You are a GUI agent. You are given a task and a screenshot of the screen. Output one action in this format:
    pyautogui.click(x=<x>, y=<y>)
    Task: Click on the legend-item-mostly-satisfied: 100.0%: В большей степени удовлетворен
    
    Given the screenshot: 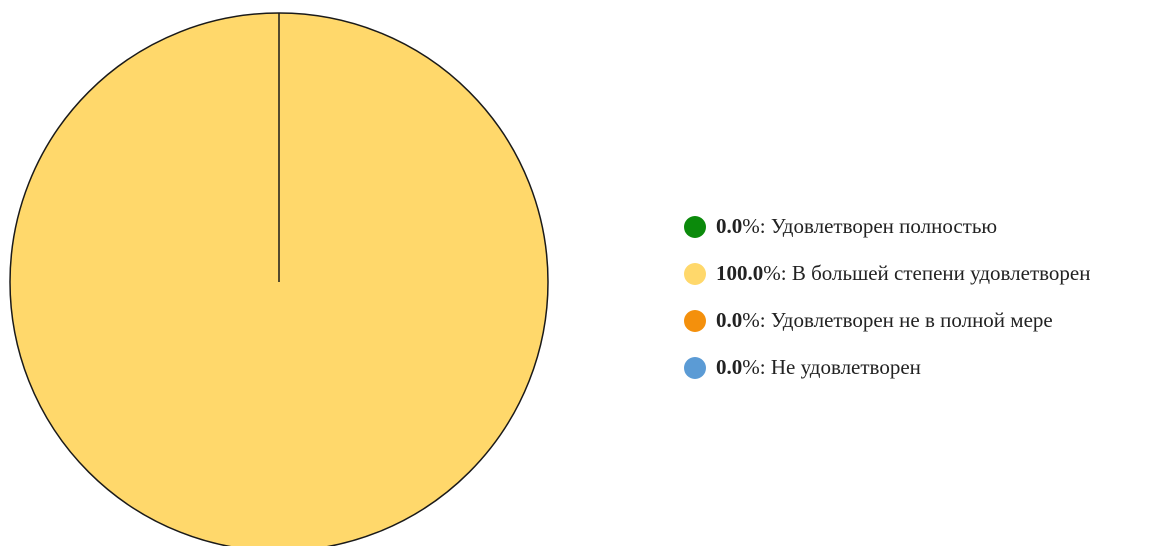 What is the action you would take?
    pyautogui.click(x=887, y=273)
    